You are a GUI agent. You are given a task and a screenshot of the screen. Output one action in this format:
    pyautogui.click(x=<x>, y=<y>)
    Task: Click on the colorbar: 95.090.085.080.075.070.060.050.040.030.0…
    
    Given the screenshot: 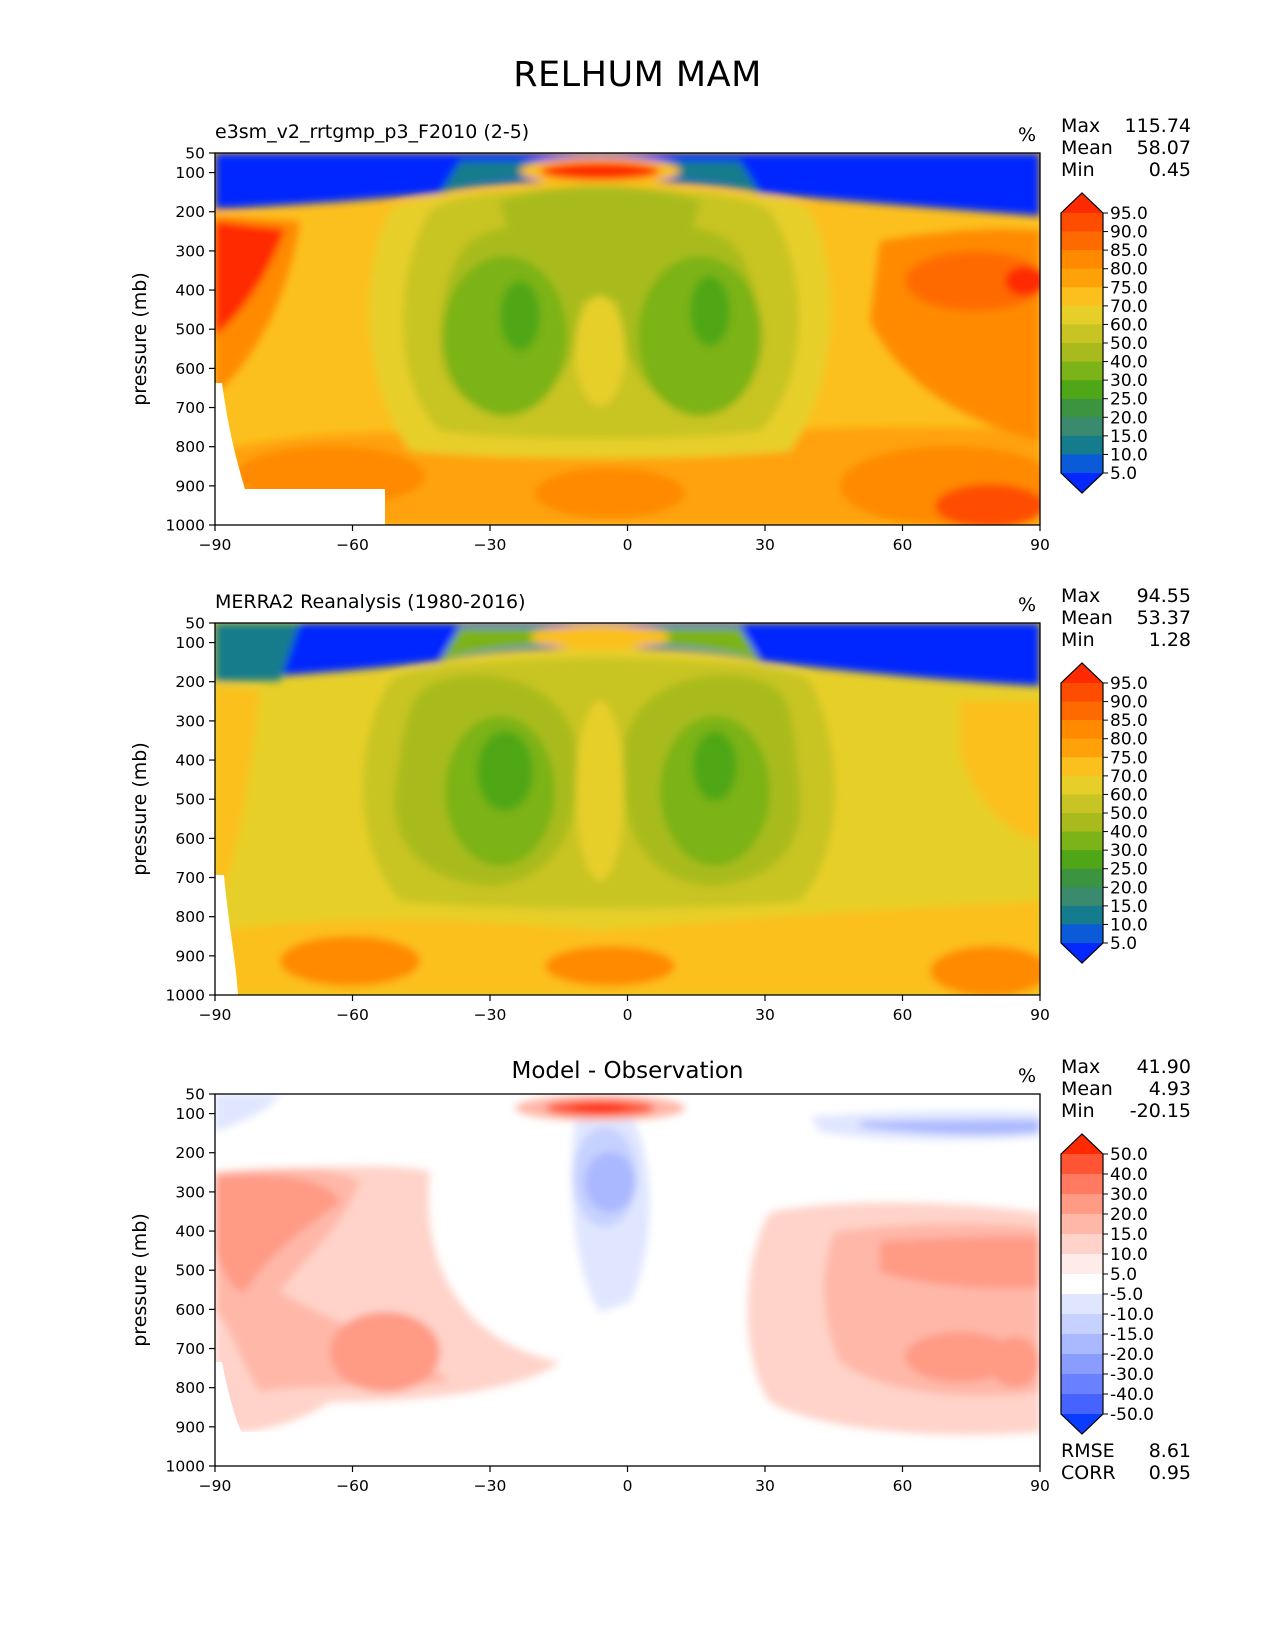 What is the action you would take?
    pyautogui.click(x=1104, y=343)
    